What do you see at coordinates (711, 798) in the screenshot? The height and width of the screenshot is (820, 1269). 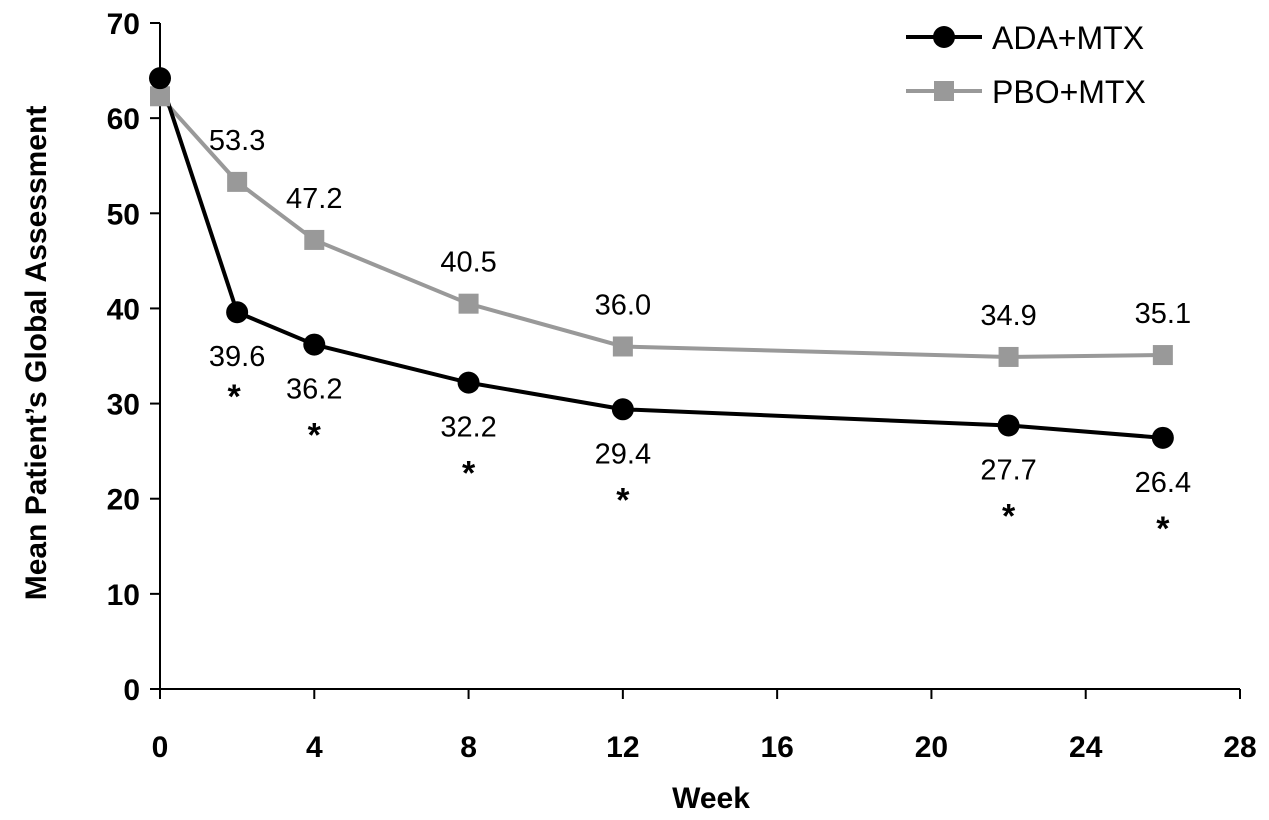 I see `x-axis-title: Week` at bounding box center [711, 798].